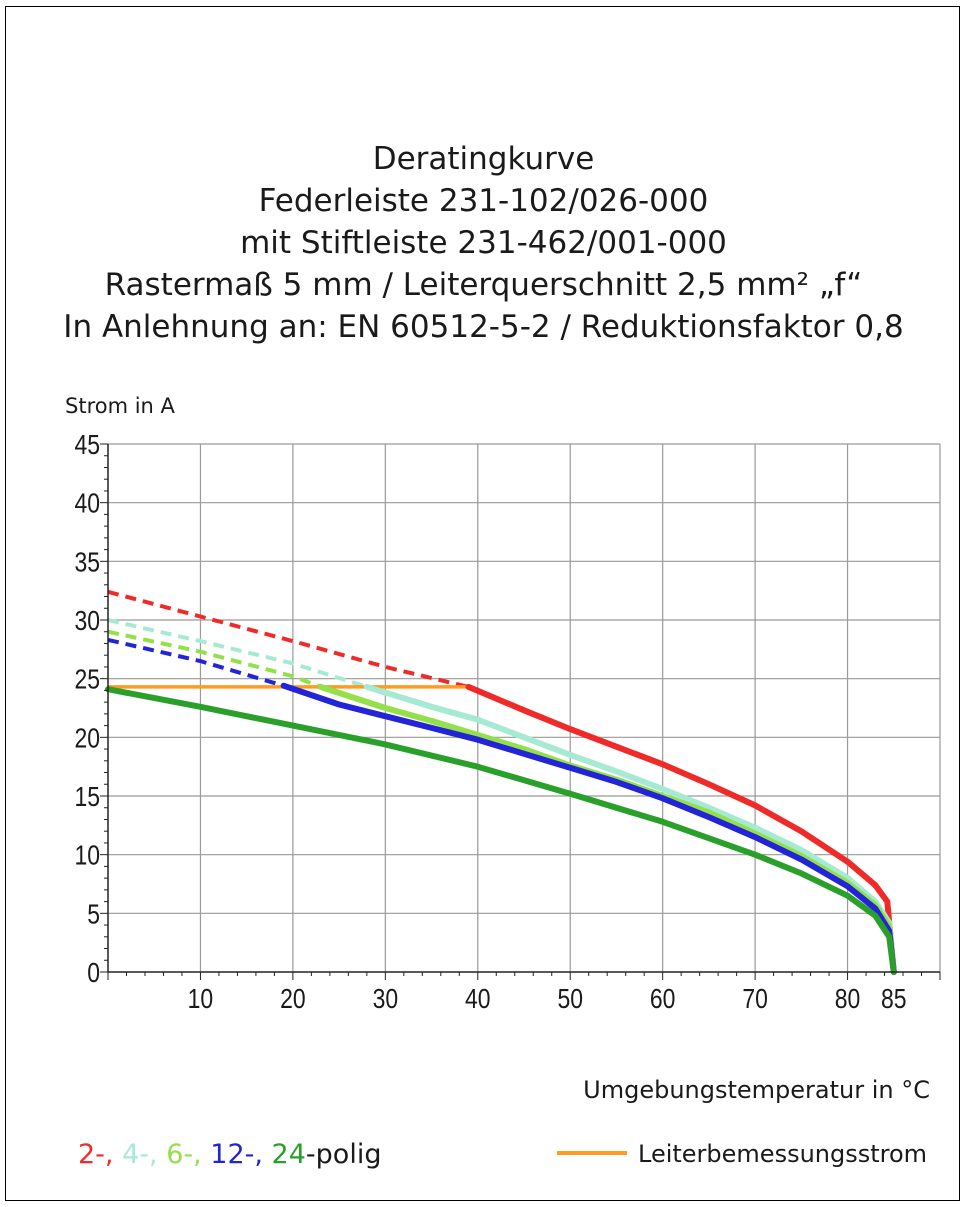 The image size is (969, 1207). What do you see at coordinates (386, 999) in the screenshot?
I see `x-tick-label: 30` at bounding box center [386, 999].